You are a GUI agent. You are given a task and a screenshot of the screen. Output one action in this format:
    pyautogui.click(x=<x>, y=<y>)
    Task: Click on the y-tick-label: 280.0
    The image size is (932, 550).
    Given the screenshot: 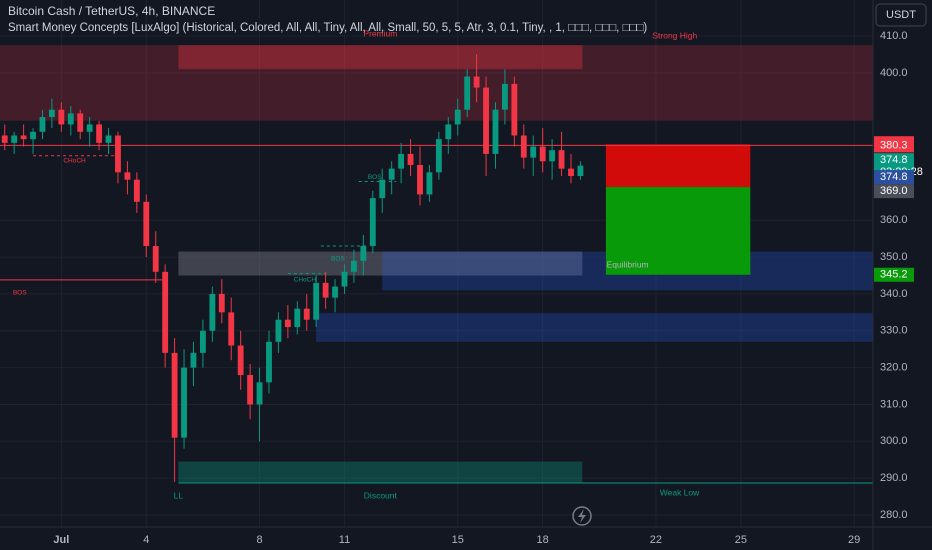 What is the action you would take?
    pyautogui.click(x=894, y=515)
    